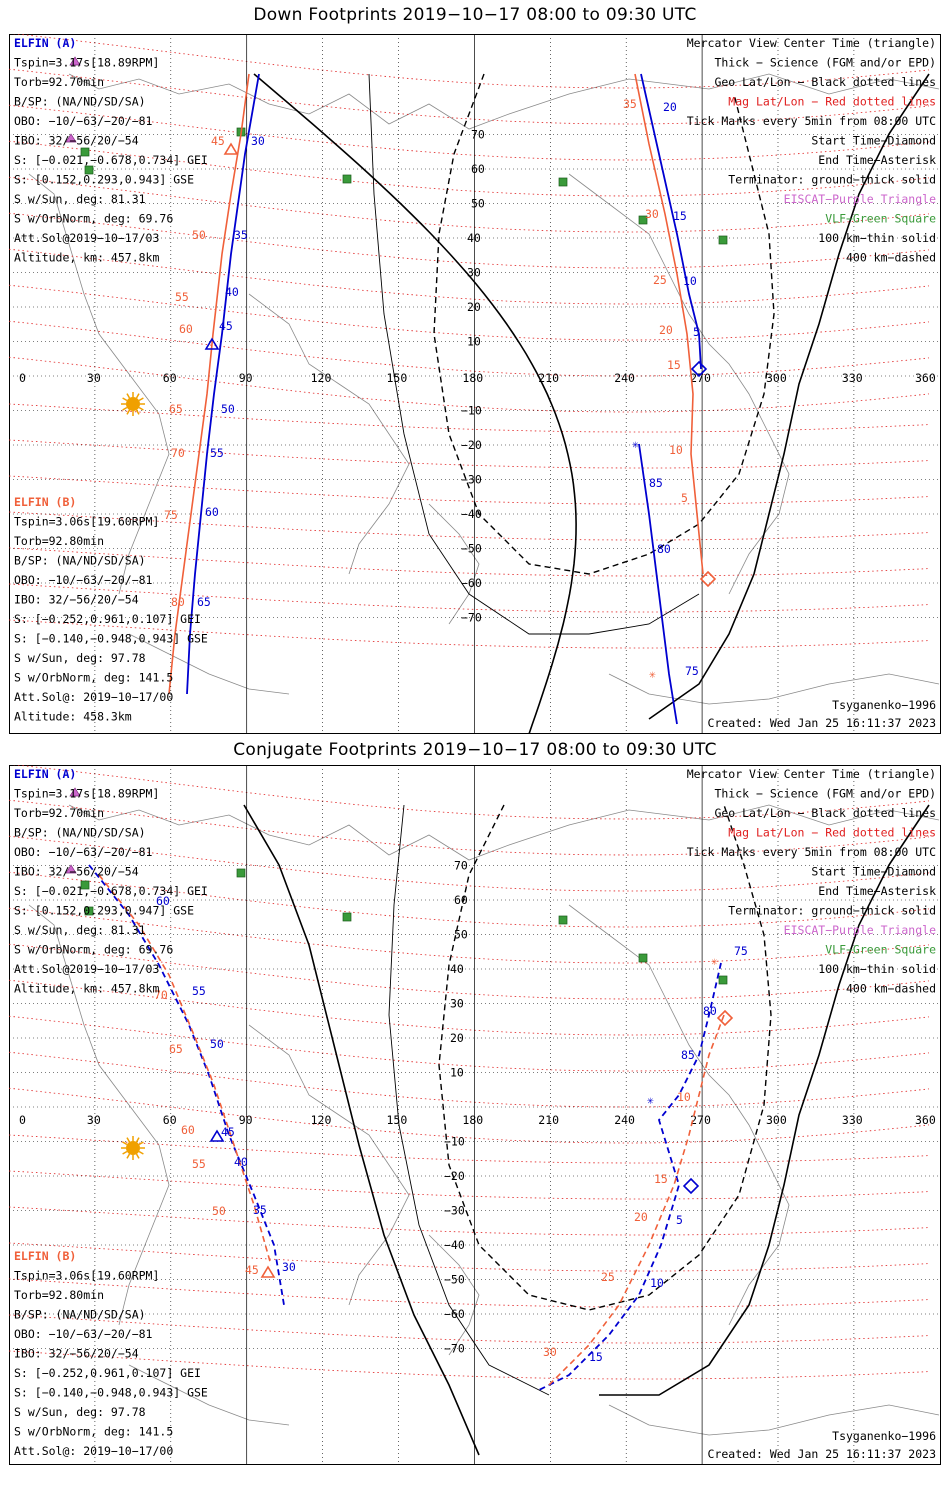 This screenshot has height=1500, width=950. Describe the element at coordinates (679, 1220) in the screenshot. I see `elfin-a-tick-label: 5` at that location.